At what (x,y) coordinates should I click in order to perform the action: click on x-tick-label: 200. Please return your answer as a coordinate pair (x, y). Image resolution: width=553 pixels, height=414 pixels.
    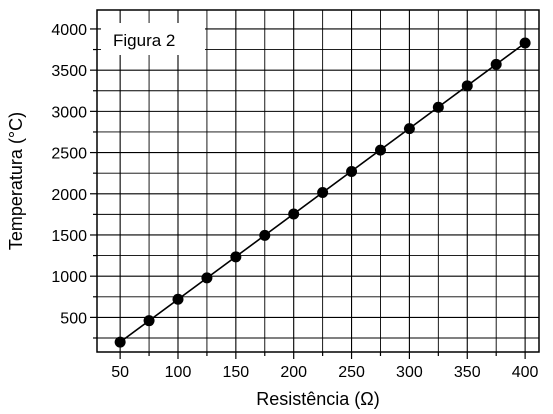
    Looking at the image, I should click on (293, 372).